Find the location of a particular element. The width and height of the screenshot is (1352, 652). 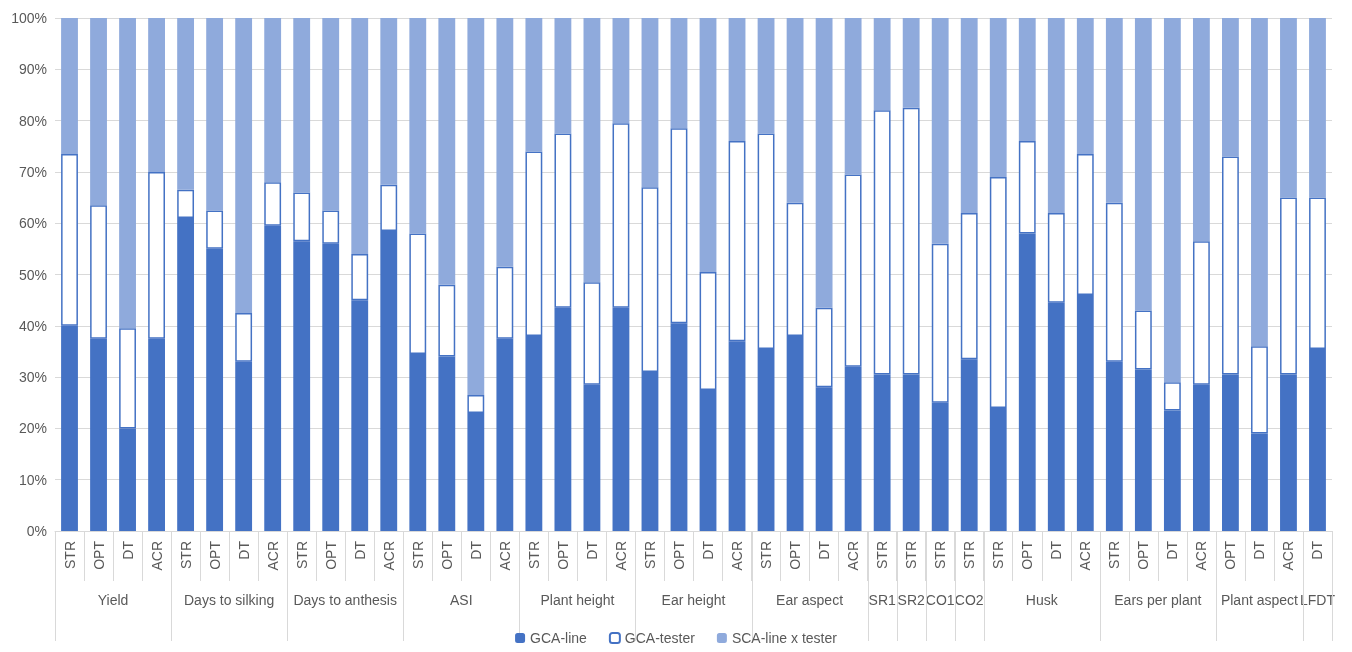

text: Plant aspect is located at coordinates (1259, 600).